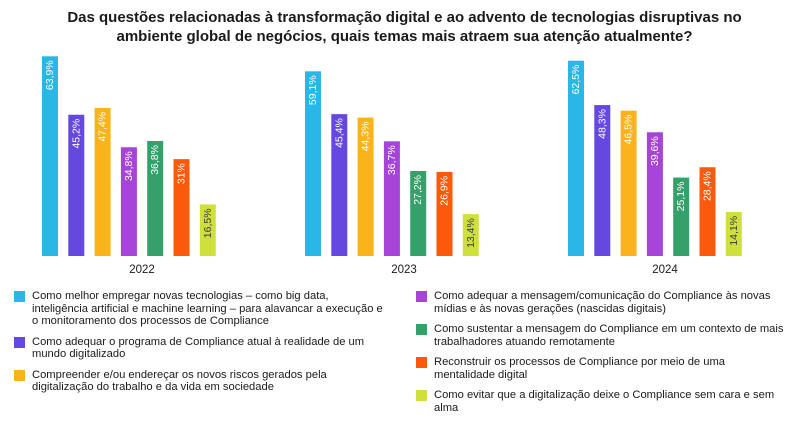 This screenshot has height=422, width=809. I want to click on x-tick-label-2023: 2023, so click(404, 270).